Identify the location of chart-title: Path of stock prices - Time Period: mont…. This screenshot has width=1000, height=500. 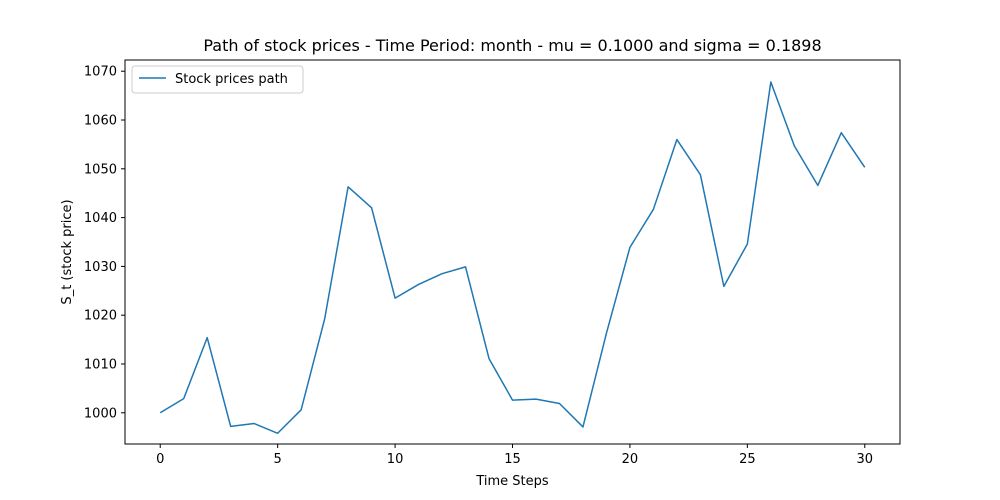
(512, 45).